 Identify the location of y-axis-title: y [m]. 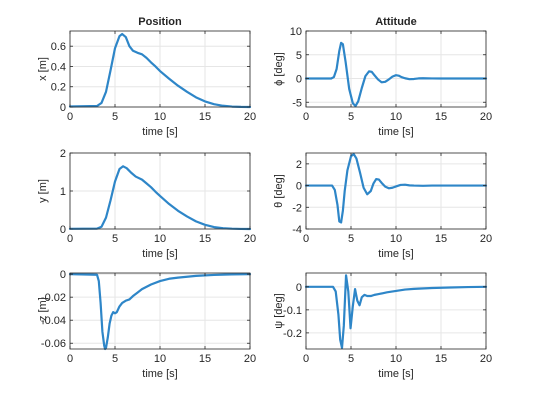
(43, 191).